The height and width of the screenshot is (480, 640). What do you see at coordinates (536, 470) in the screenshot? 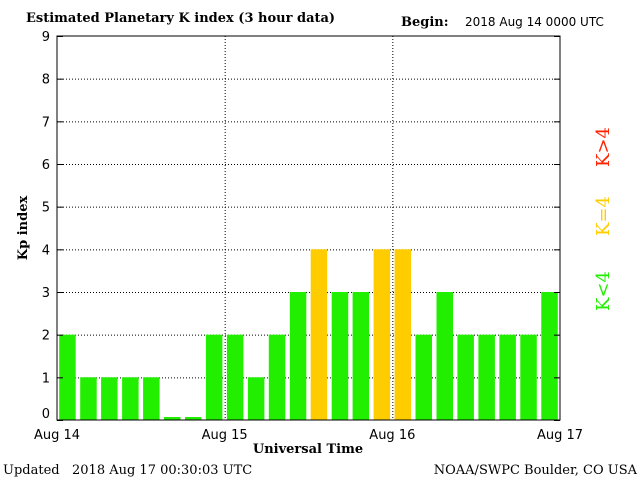
I see `source-credit: NOAA/SWPC Boulder, CO USA` at bounding box center [536, 470].